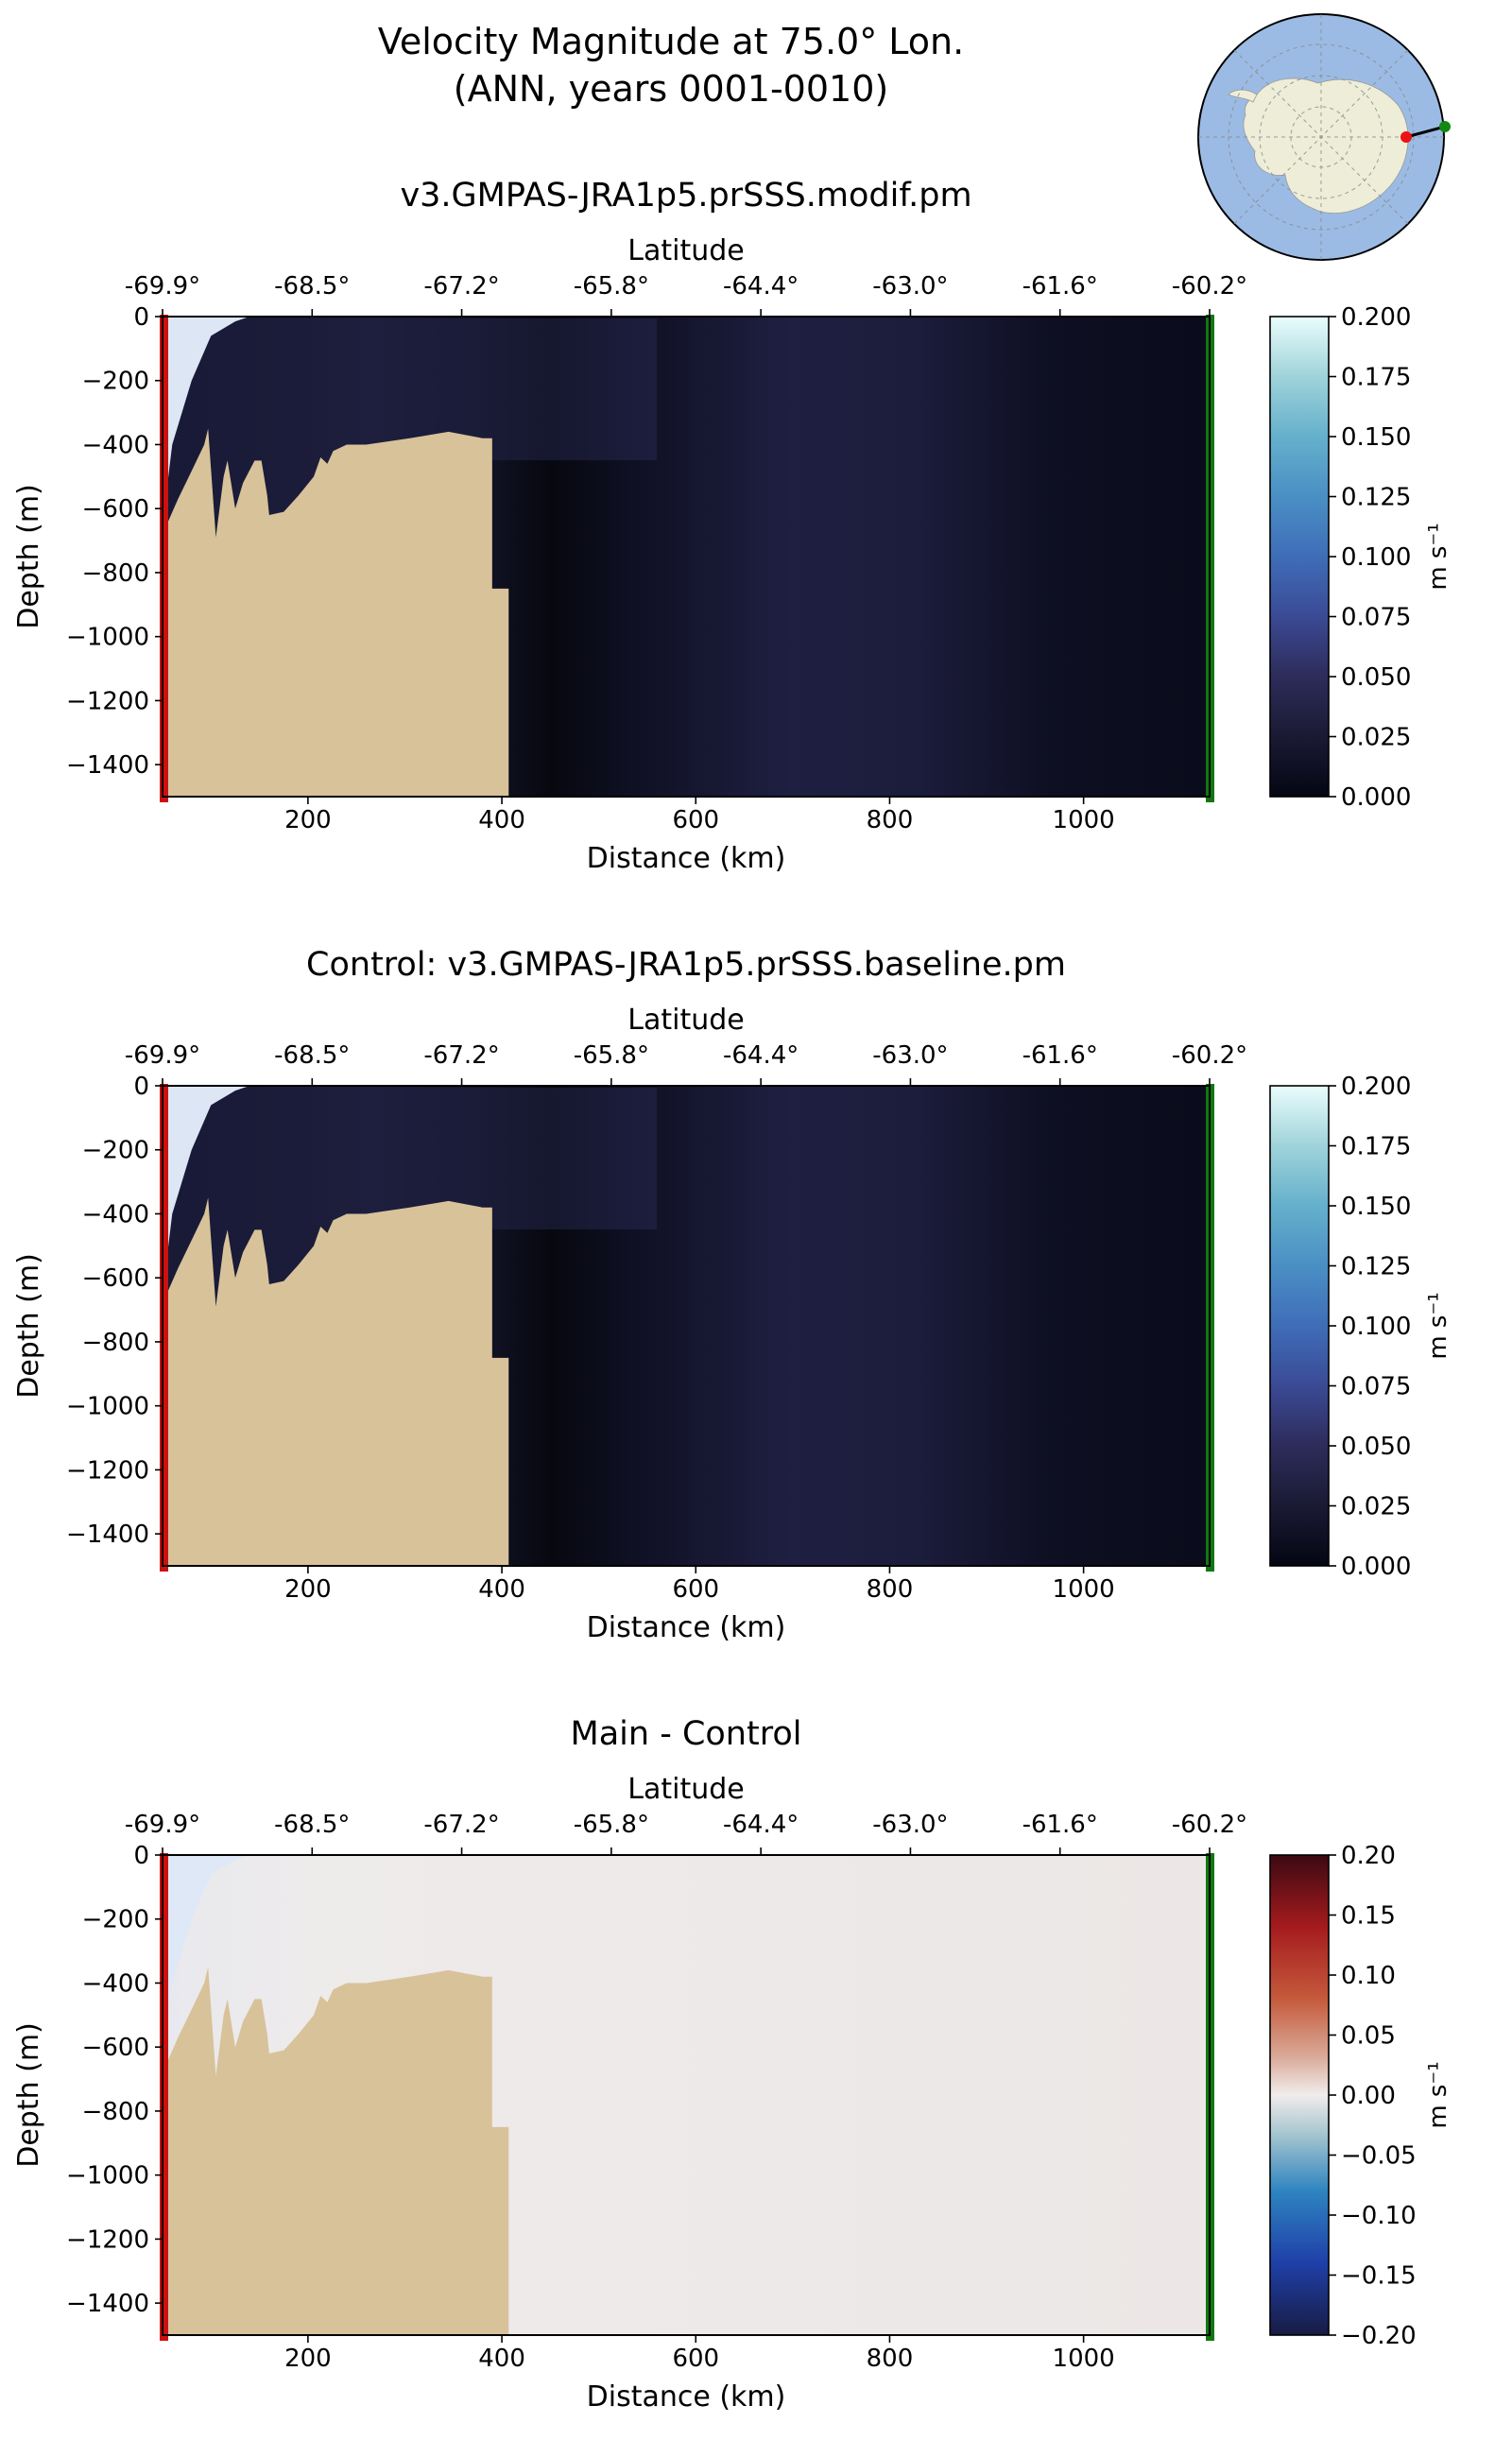  What do you see at coordinates (1425, 132) in the screenshot?
I see `transect-line` at bounding box center [1425, 132].